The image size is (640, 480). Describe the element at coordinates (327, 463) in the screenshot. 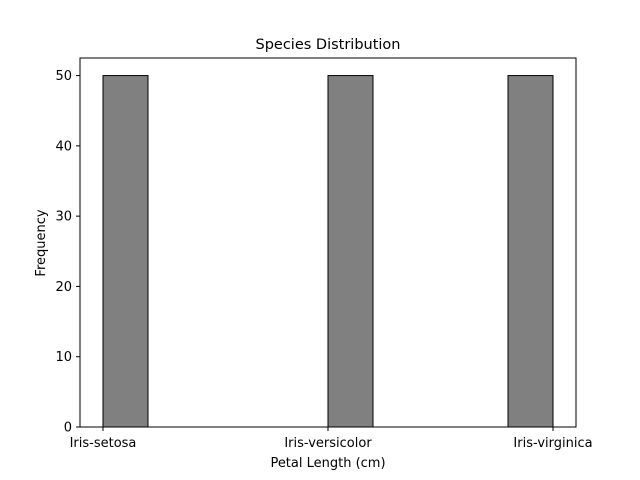

I see `x-axis-label: Petal Length (cm)` at that location.